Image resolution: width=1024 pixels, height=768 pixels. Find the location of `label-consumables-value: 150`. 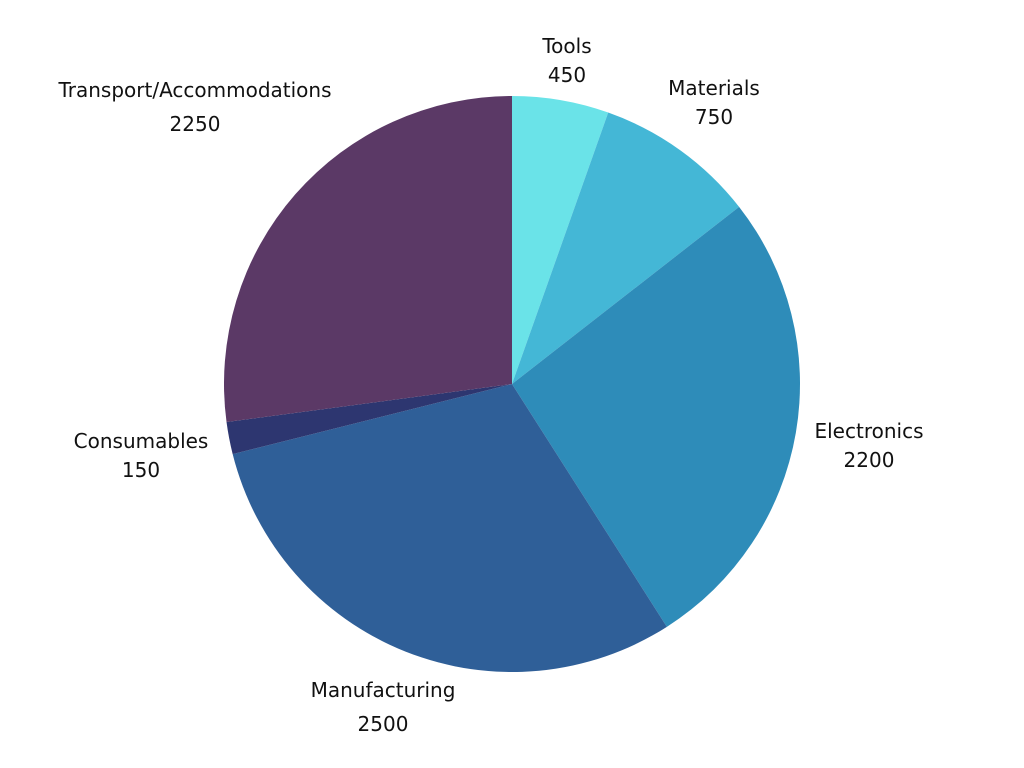

label-consumables-value: 150 is located at coordinates (141, 470).